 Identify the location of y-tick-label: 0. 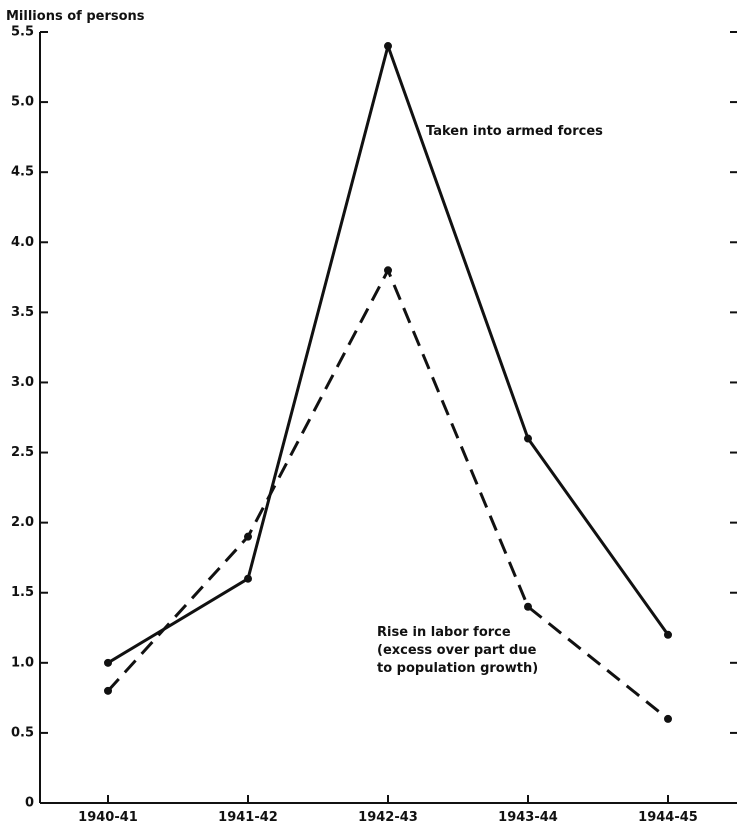
(29, 803).